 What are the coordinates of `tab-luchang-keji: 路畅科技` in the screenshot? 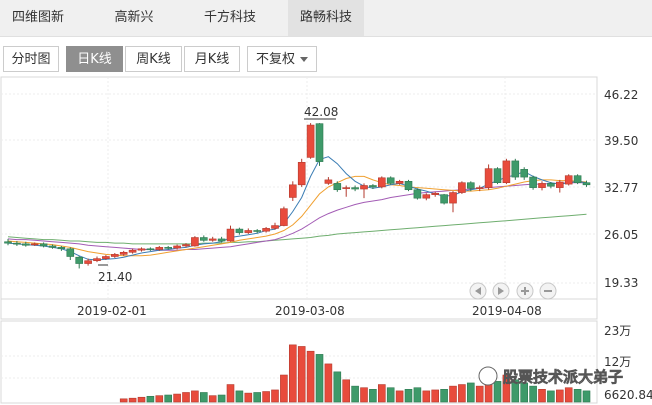 It's located at (326, 18).